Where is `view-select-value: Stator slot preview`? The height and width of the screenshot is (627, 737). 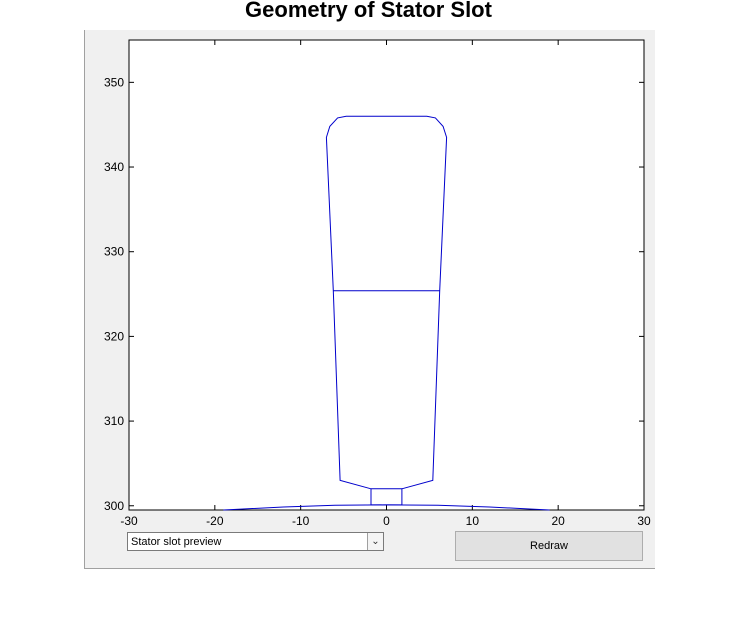 view-select-value: Stator slot preview is located at coordinates (176, 542).